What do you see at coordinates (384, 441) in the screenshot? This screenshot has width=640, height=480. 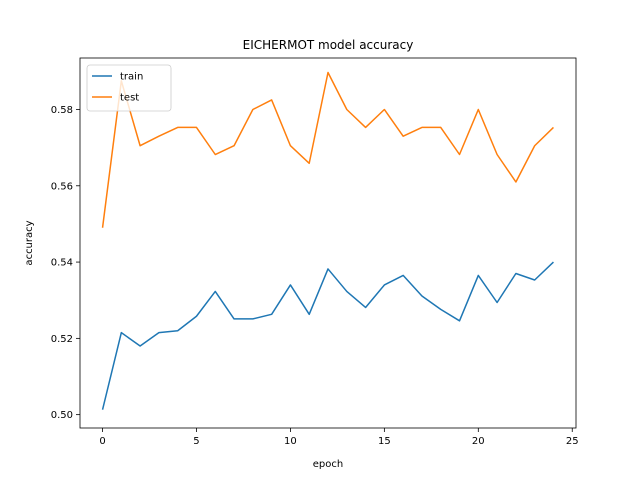 I see `x-tick-label: 15` at bounding box center [384, 441].